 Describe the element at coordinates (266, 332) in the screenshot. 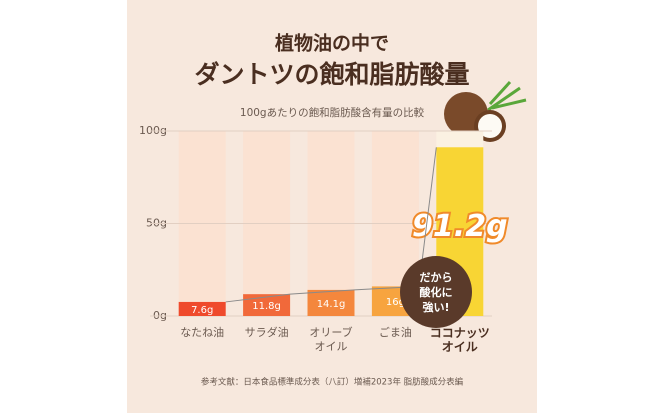

I see `x-tick-label: サラダ油` at that location.